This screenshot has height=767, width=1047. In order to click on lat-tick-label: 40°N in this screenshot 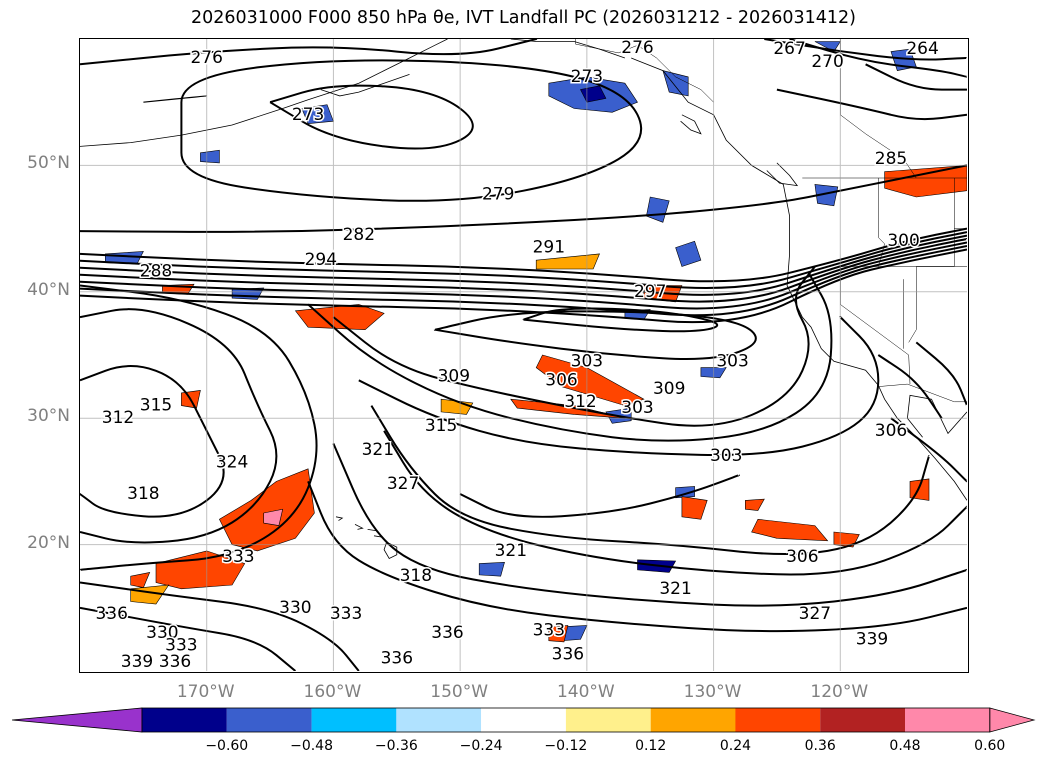, I will do `click(48, 289)`.